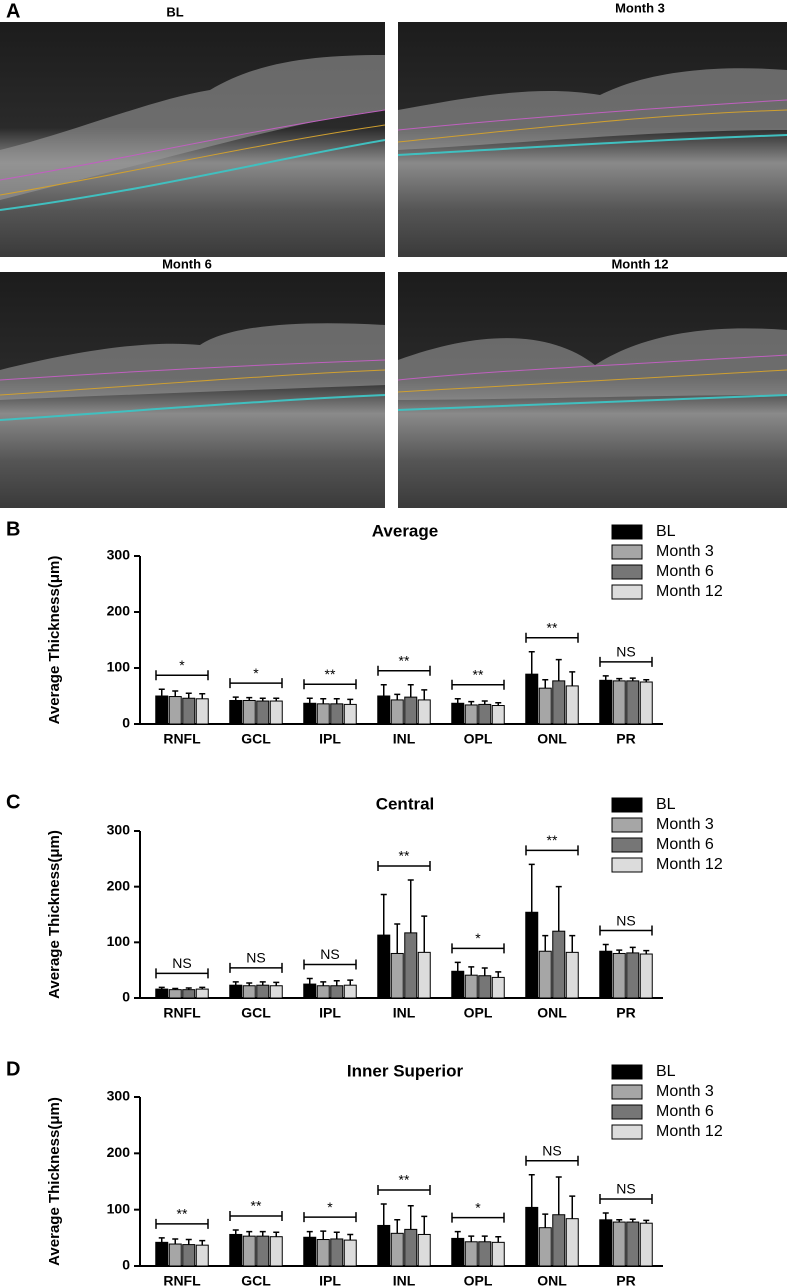  What do you see at coordinates (640, 7) in the screenshot?
I see `image-label: Month 3` at bounding box center [640, 7].